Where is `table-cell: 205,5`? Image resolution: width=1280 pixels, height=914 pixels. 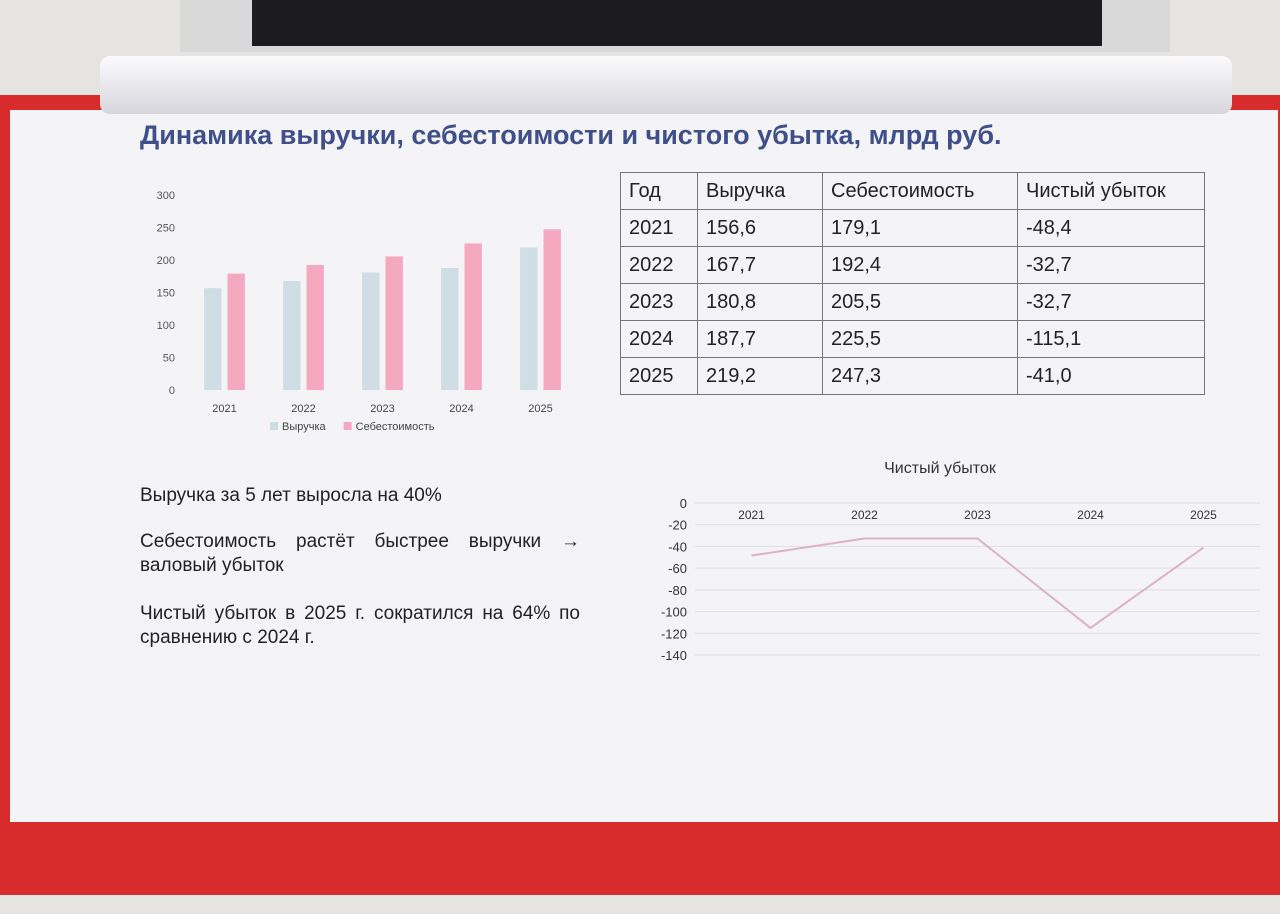 table-cell: 205,5 is located at coordinates (920, 302).